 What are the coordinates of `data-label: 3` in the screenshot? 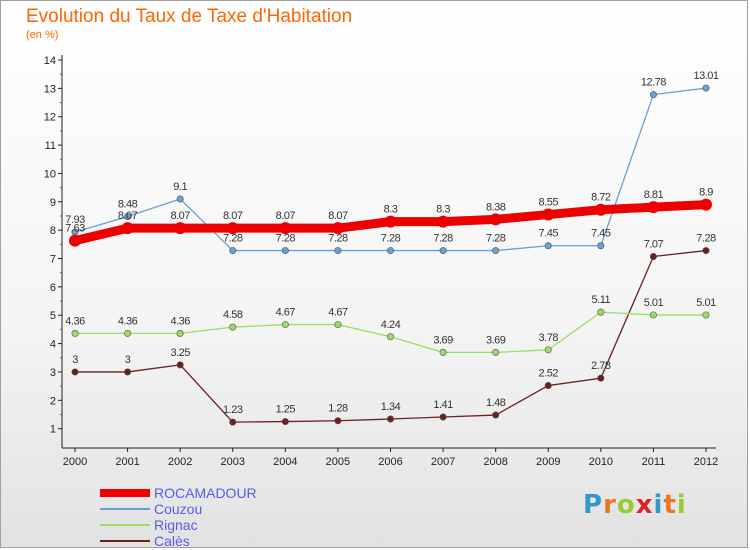 It's located at (128, 360).